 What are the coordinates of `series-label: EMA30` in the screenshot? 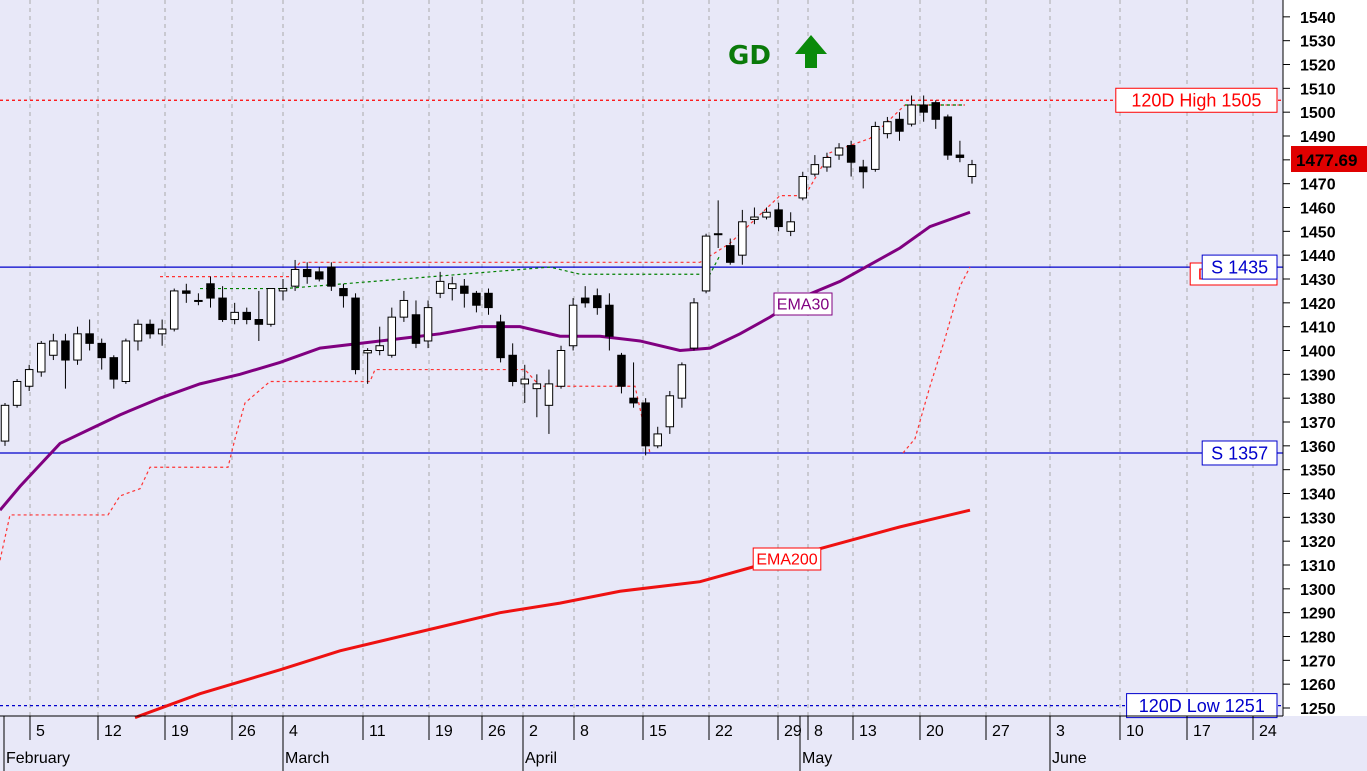 It's located at (803, 305).